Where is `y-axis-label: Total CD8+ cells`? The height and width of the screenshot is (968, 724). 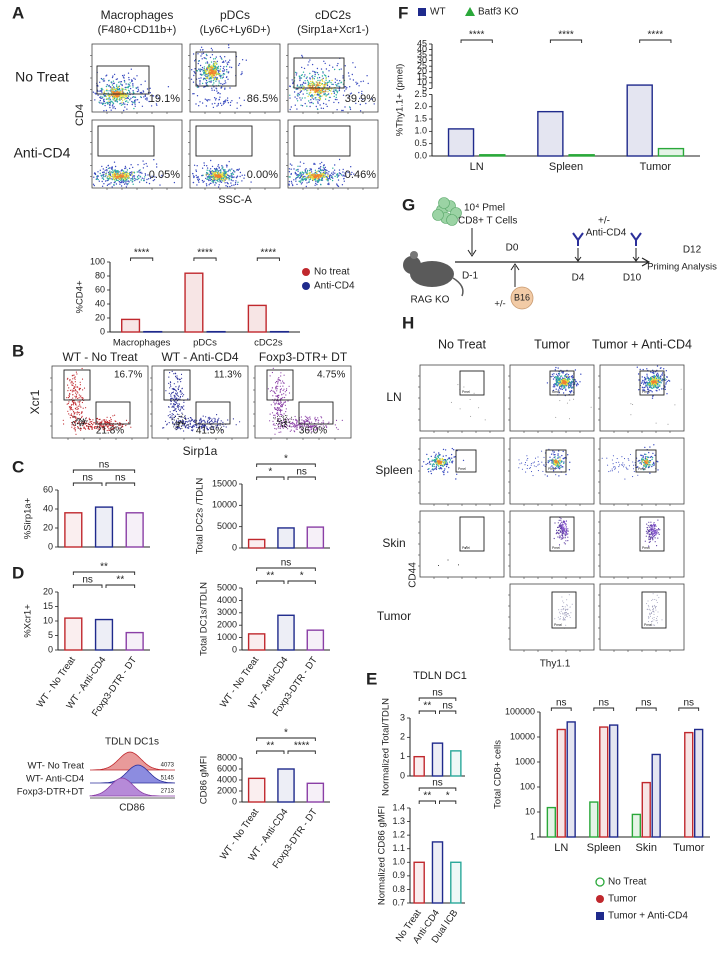
y-axis-label: Total CD8+ cells is located at coordinates (498, 774).